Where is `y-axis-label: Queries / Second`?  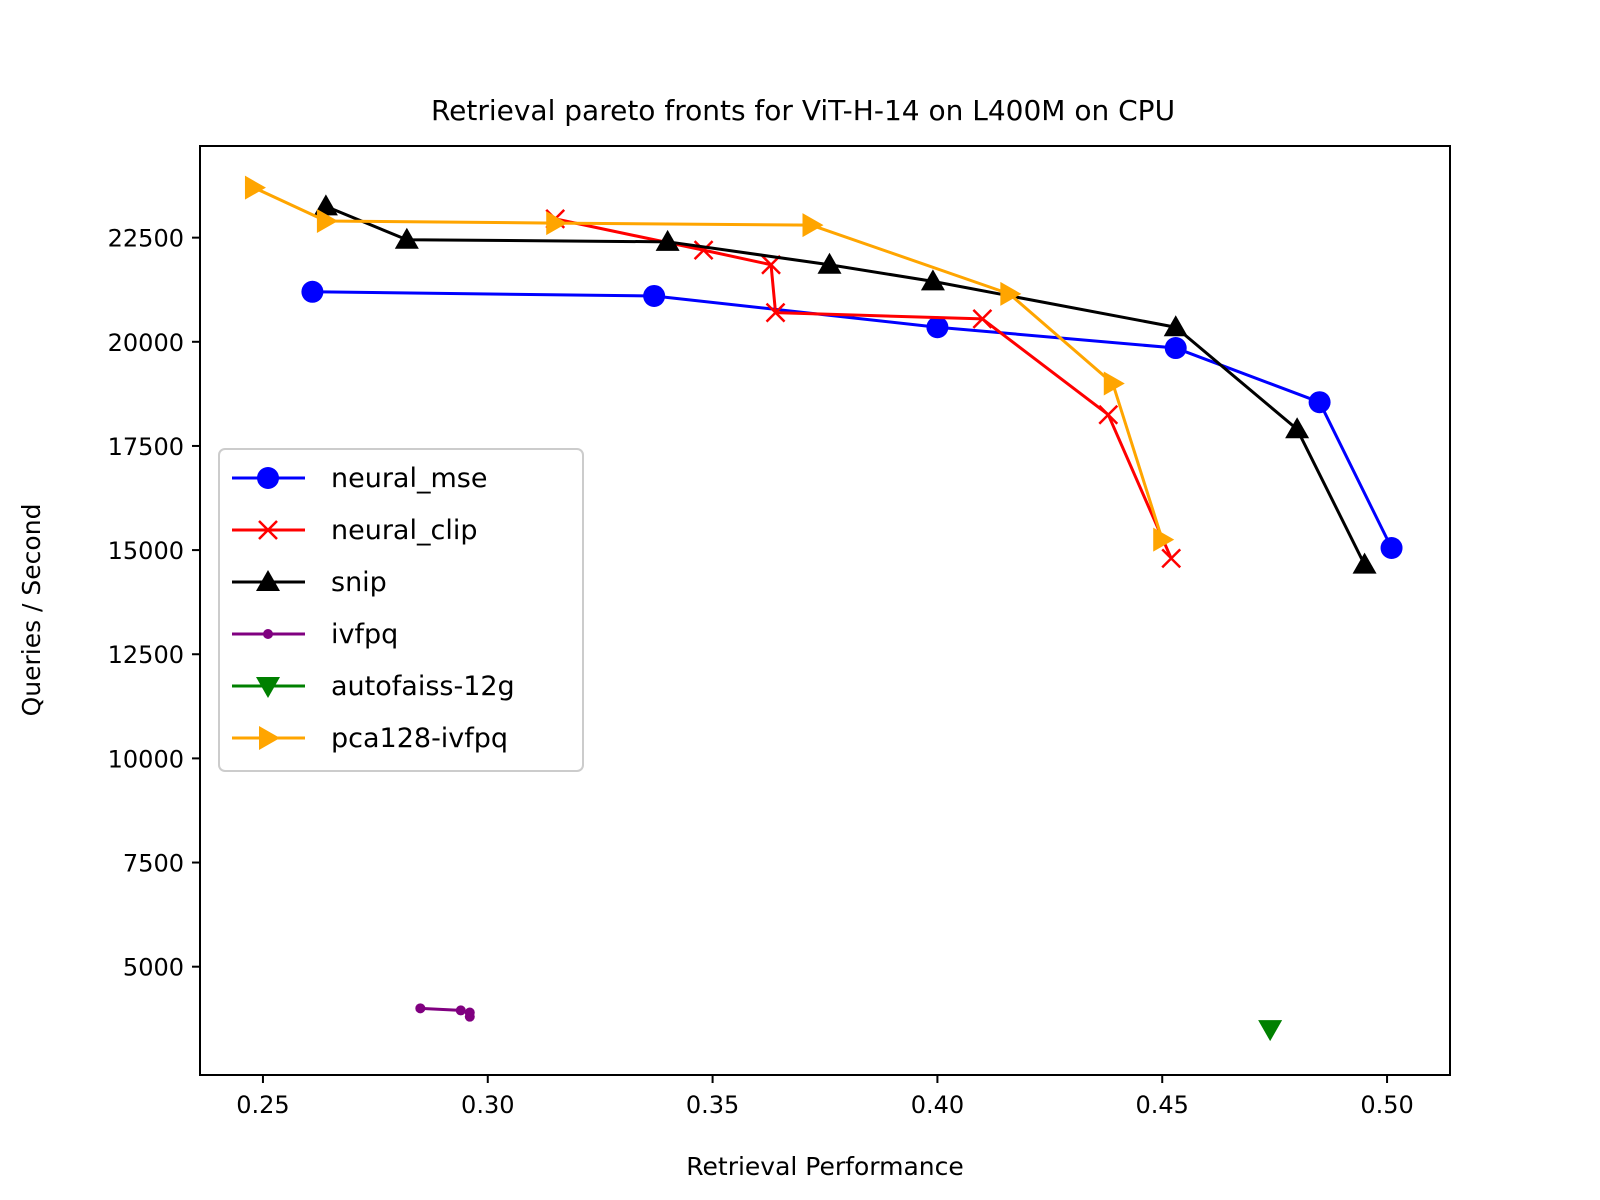
y-axis-label: Queries / Second is located at coordinates (31, 610).